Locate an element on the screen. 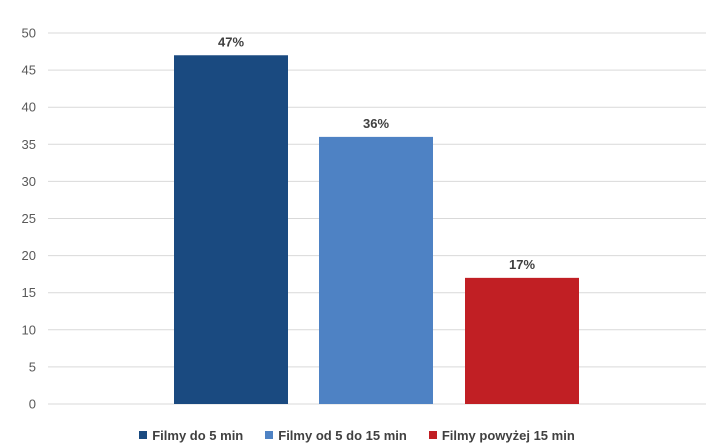 The height and width of the screenshot is (445, 714). y-tick-label: 35 is located at coordinates (29, 144).